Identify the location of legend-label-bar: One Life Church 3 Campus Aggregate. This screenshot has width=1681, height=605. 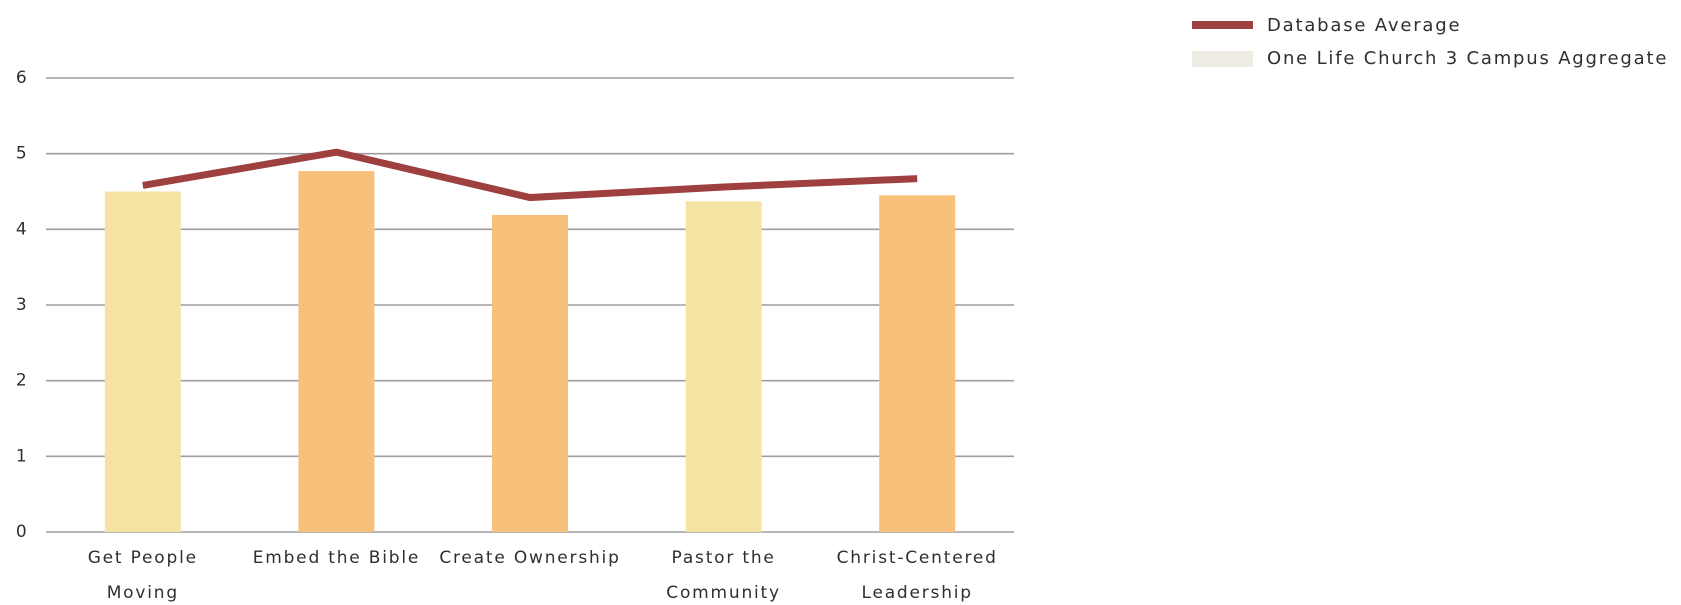
(1467, 58).